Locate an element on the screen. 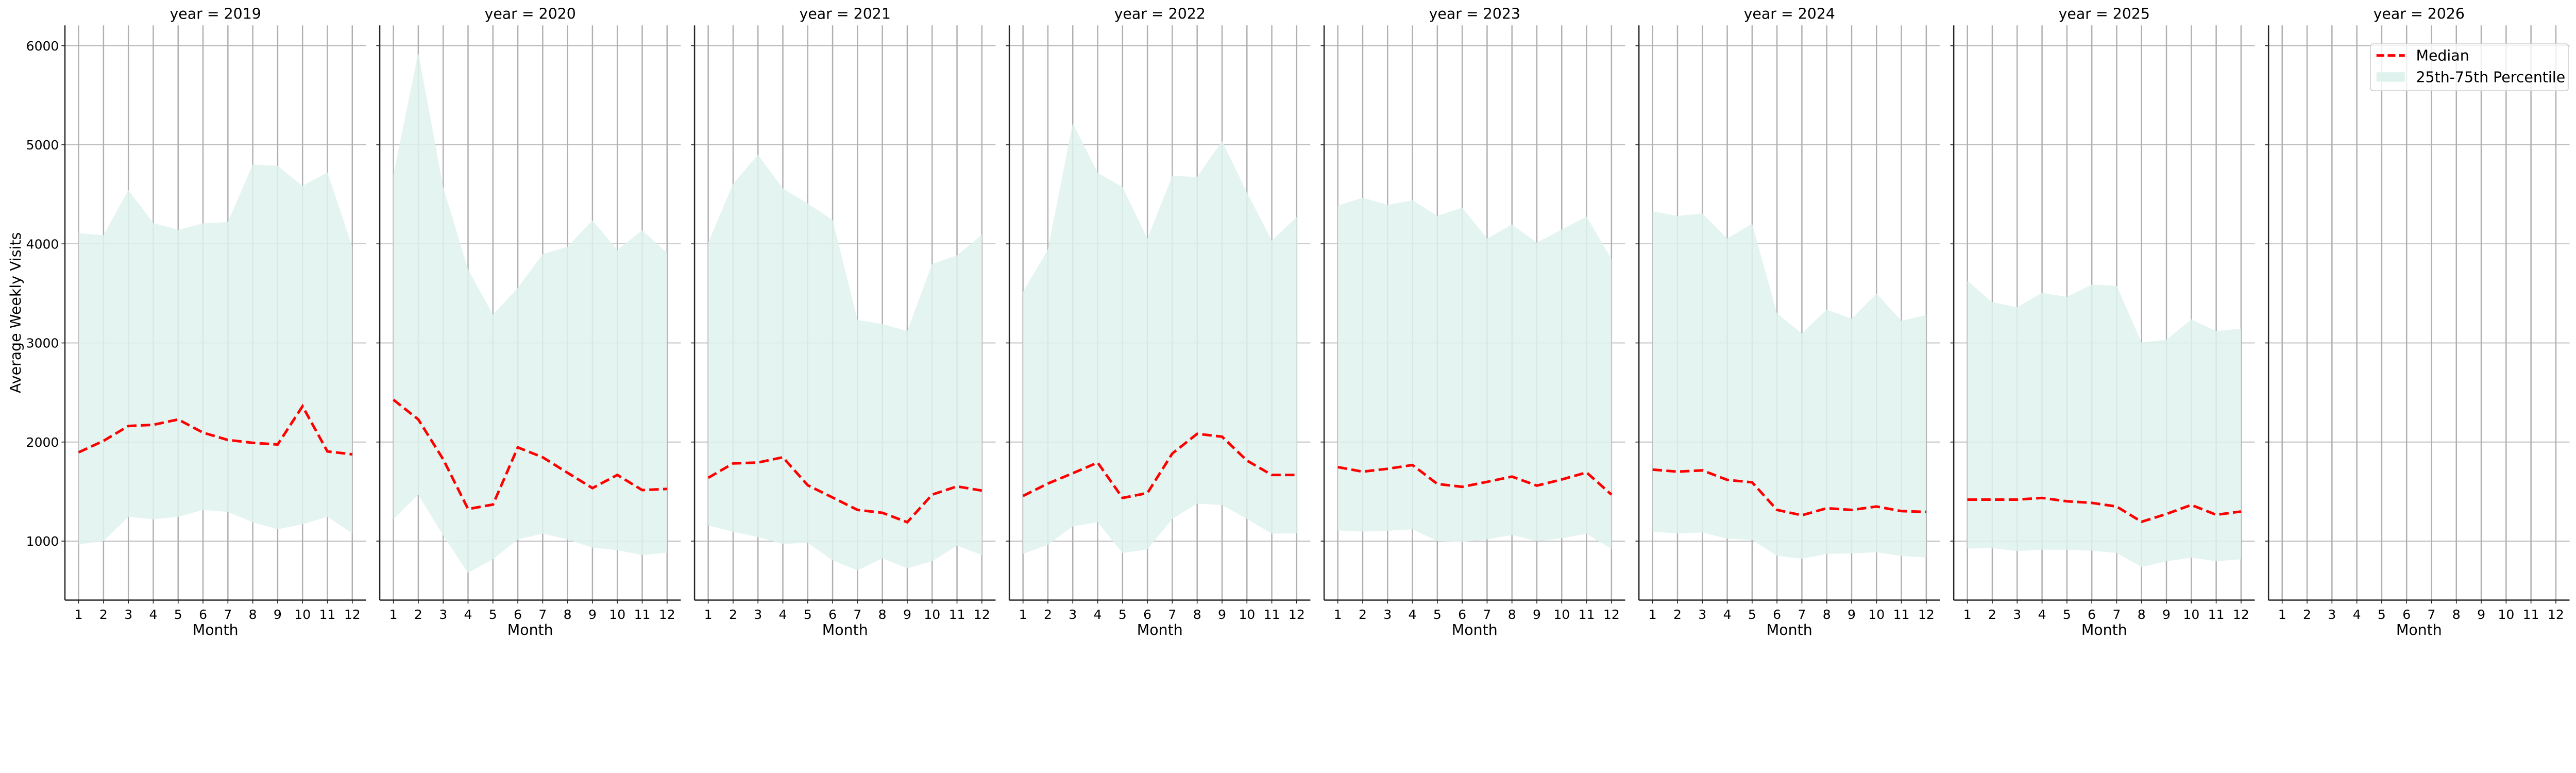 The image size is (2576, 773). y-tick-label: 6000 is located at coordinates (43, 46).